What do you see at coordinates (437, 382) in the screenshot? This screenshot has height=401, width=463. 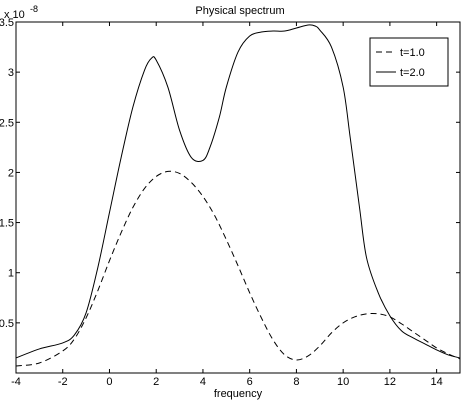 I see `x-tick-label: 14` at bounding box center [437, 382].